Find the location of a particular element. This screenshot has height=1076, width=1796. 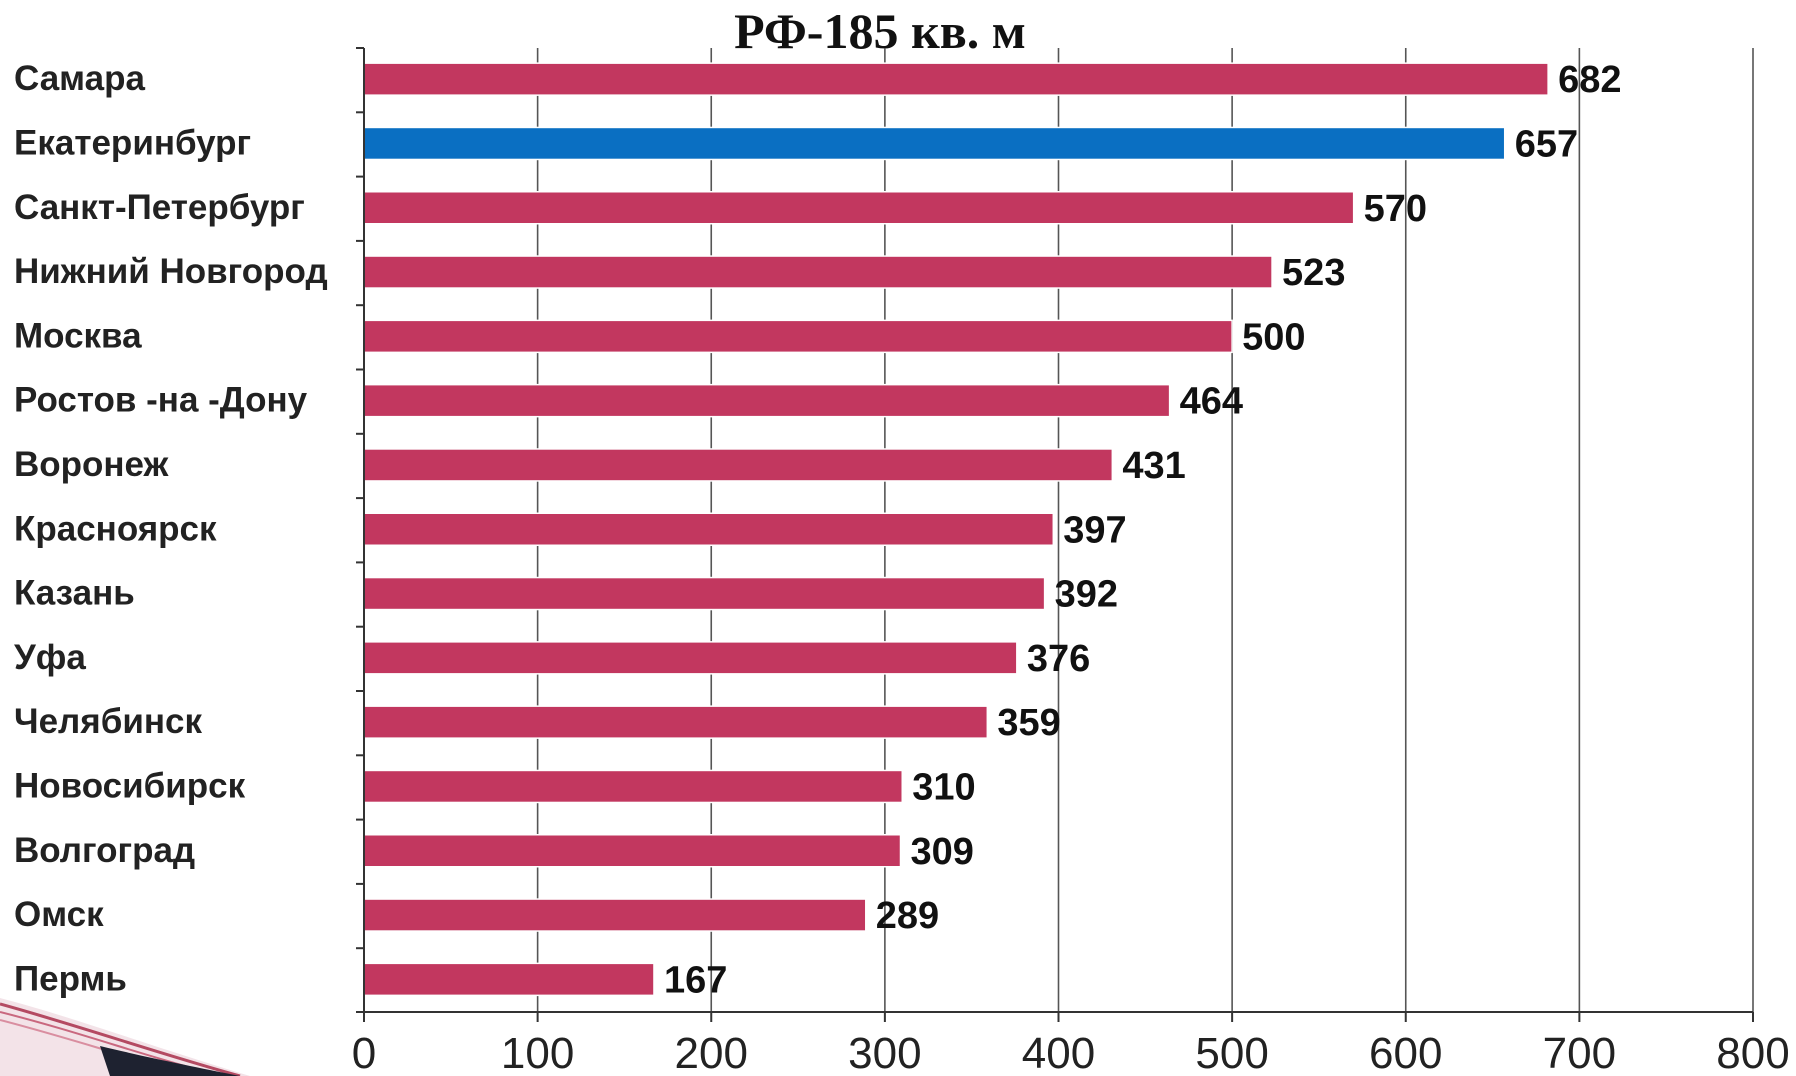

x-tick-label: 0 is located at coordinates (364, 1052).